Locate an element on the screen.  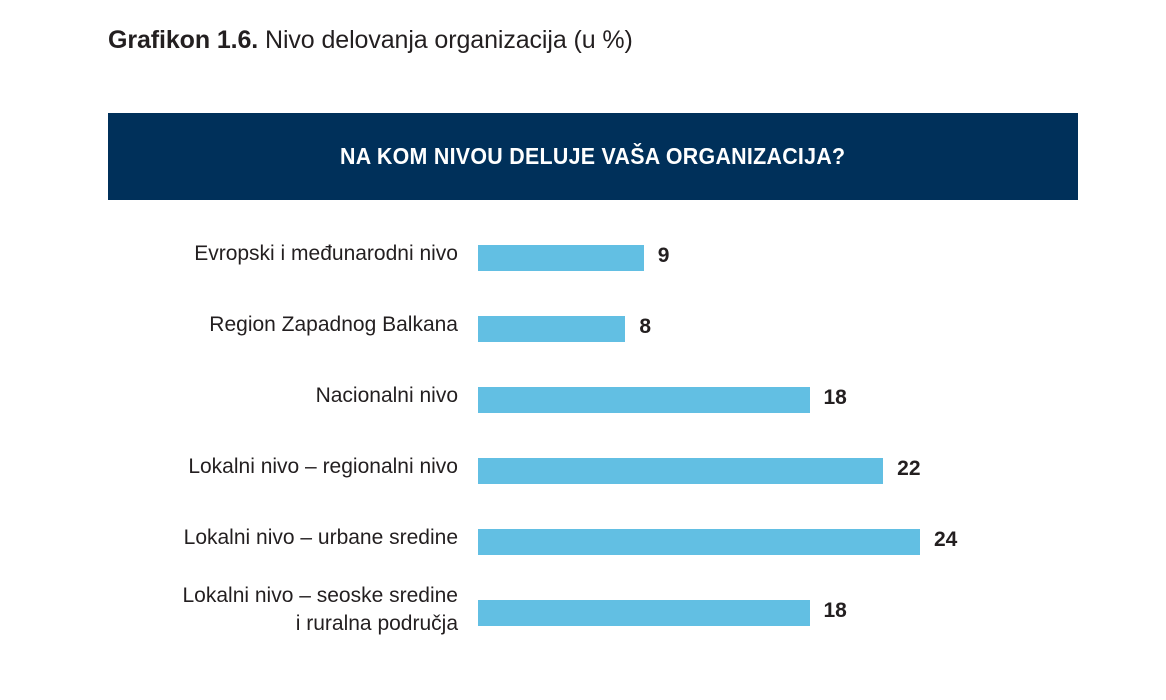
bar-category-label: Lokalni nivo – urbane sredine is located at coordinates (320, 537).